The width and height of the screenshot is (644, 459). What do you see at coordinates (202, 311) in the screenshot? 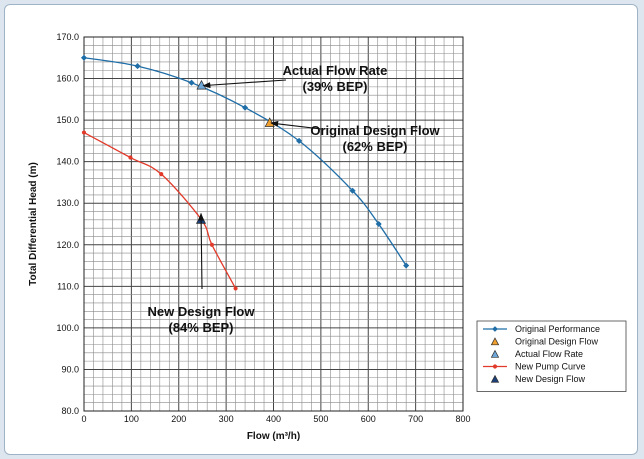
I see `annotation-new-design-flow-line: New Design Flow` at bounding box center [202, 311].